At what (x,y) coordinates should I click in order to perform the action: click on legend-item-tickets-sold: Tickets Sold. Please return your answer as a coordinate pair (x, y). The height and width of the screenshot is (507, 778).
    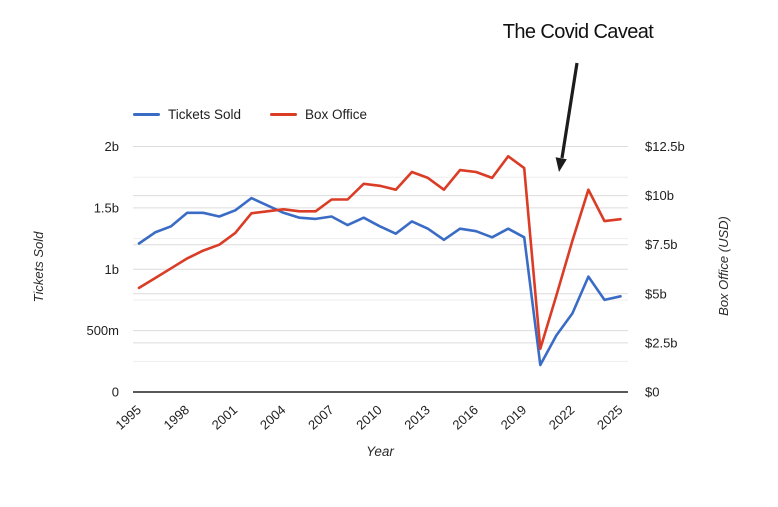
    Looking at the image, I should click on (187, 114).